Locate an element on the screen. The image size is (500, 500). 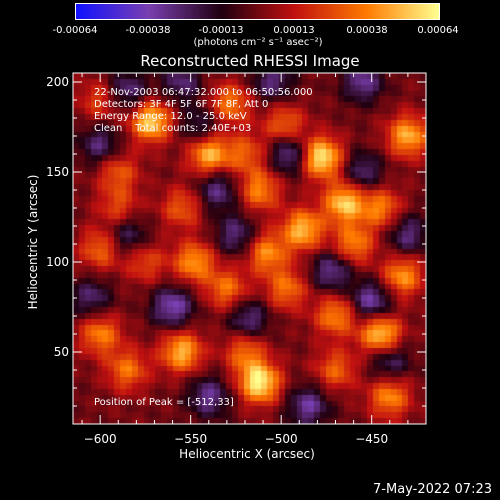
colorbar-units: (photons cm⁻² s⁻¹ asec⁻²) is located at coordinates (258, 42).